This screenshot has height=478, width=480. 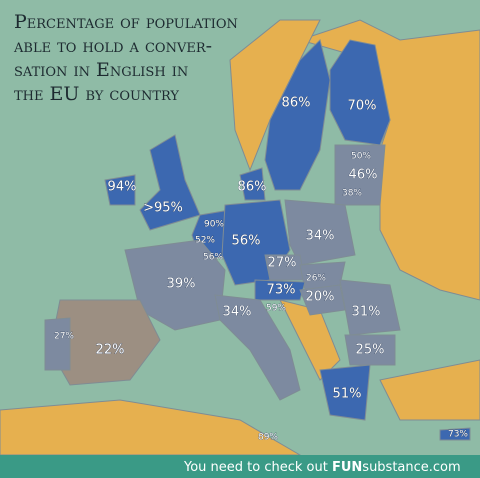 I want to click on country-label: 46%, so click(x=363, y=175).